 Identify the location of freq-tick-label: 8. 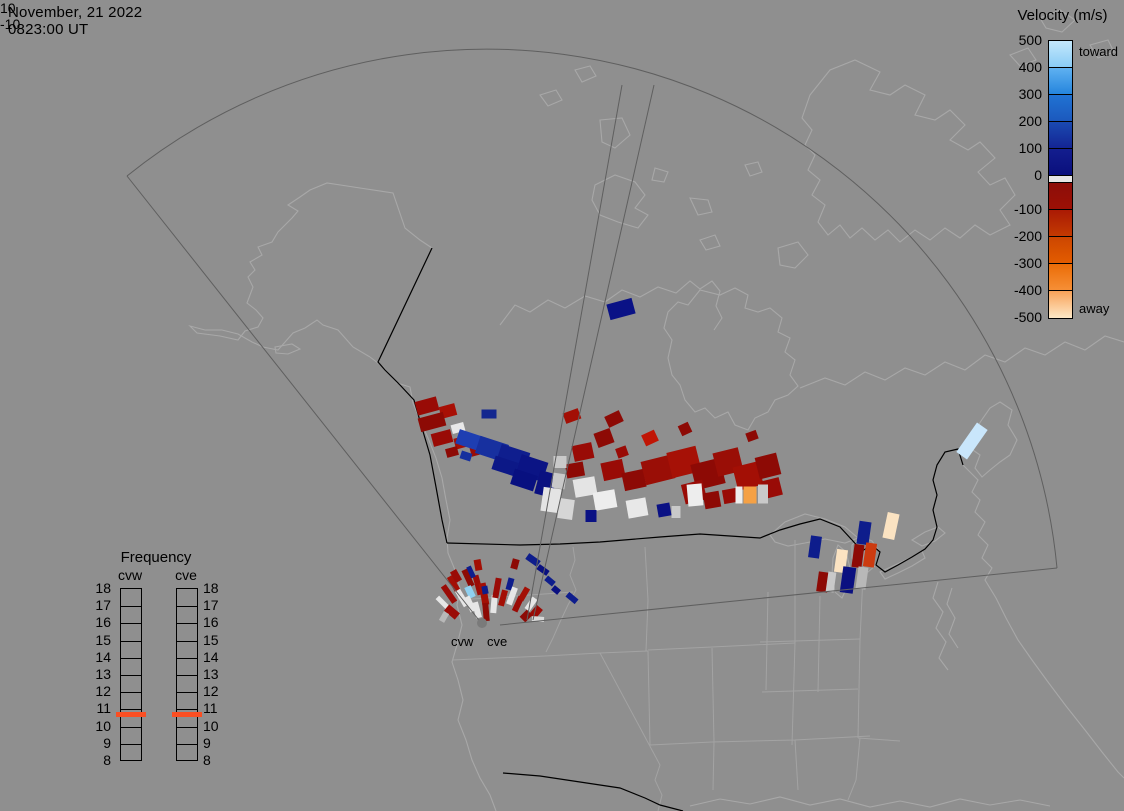
(107, 760).